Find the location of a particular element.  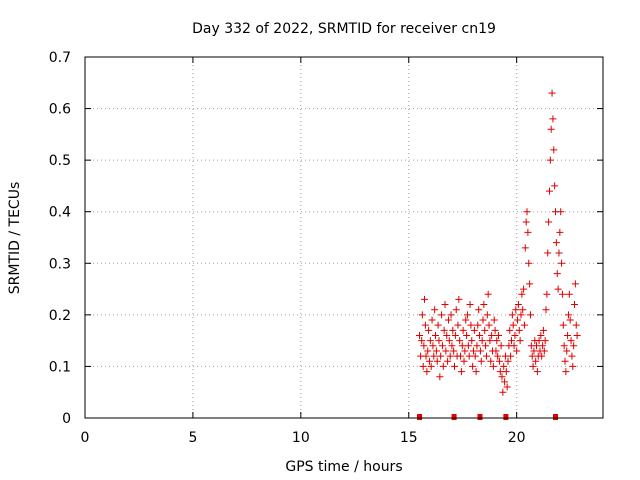

x-tick-label: 5 is located at coordinates (192, 438).